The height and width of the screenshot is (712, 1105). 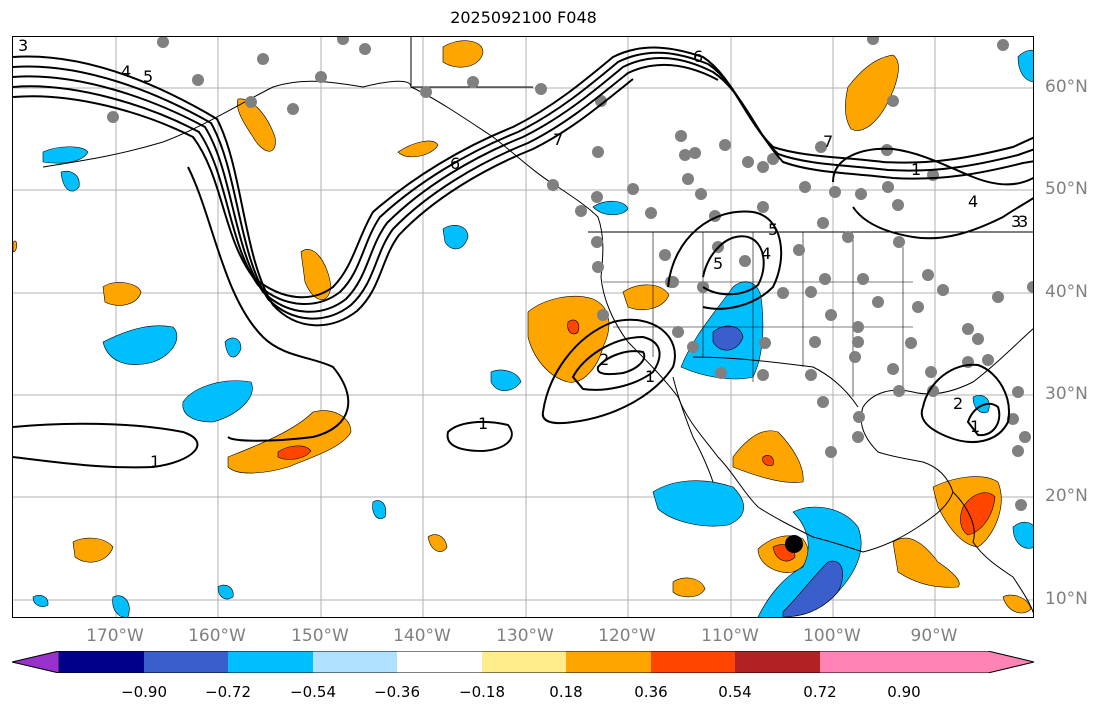 I want to click on colorbar, so click(x=523, y=662).